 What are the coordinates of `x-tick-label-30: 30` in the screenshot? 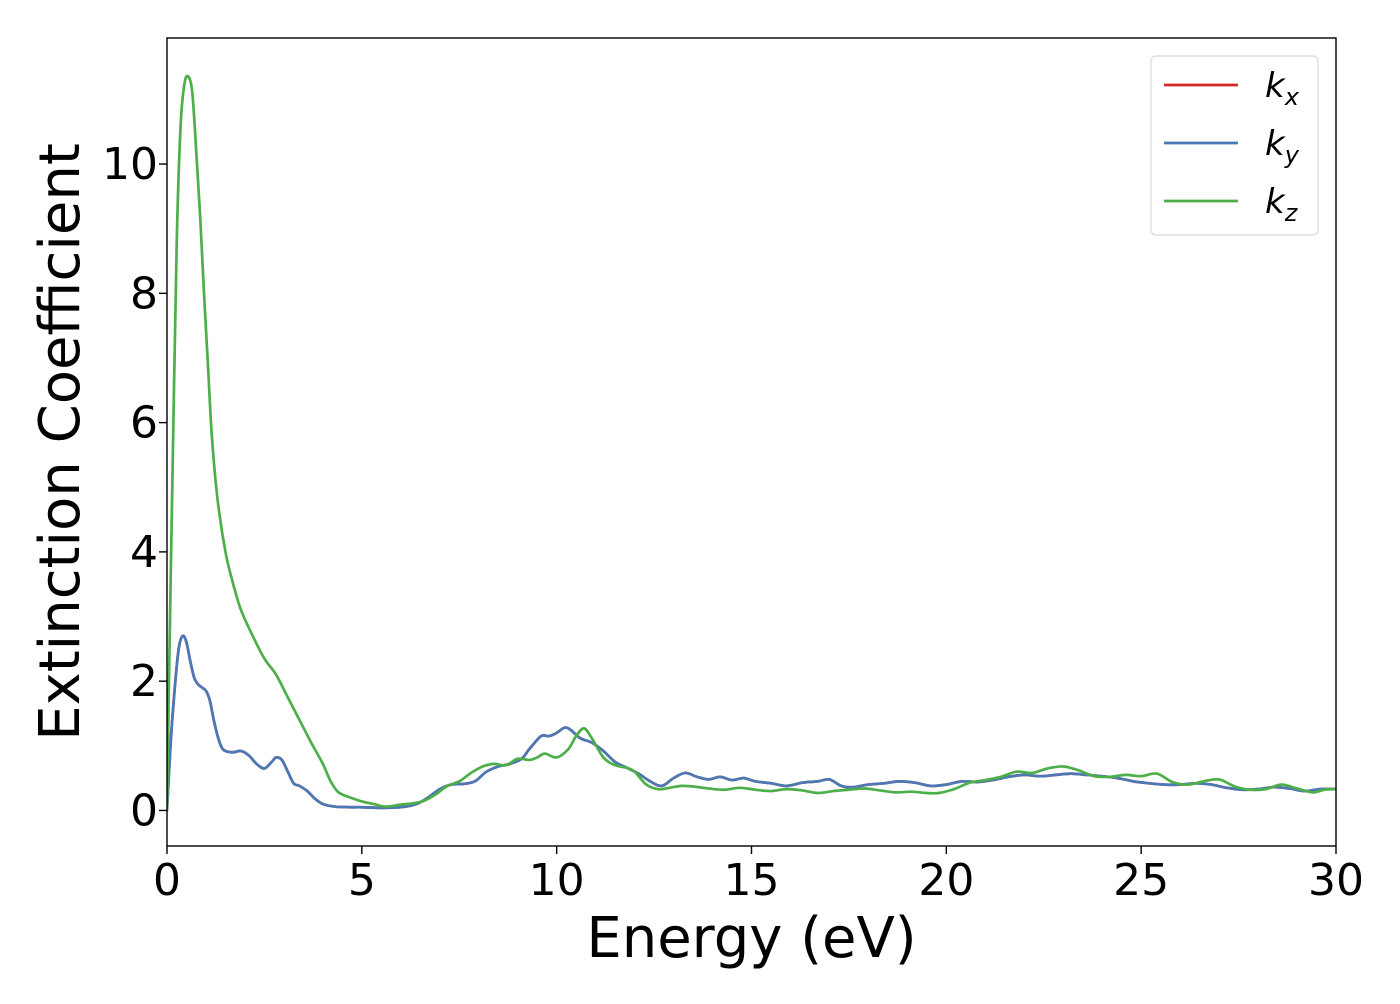 It's located at (1336, 880).